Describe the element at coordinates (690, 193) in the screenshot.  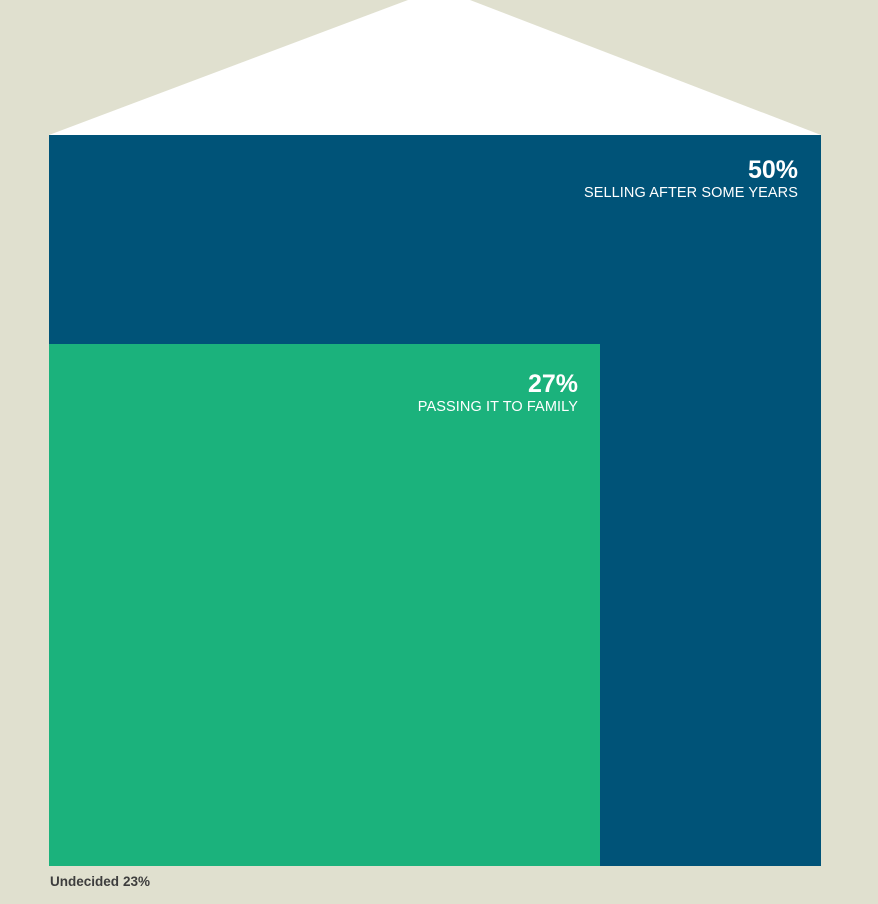
I see `selling-category-label: SELLING AFTER SOME YEARS` at that location.